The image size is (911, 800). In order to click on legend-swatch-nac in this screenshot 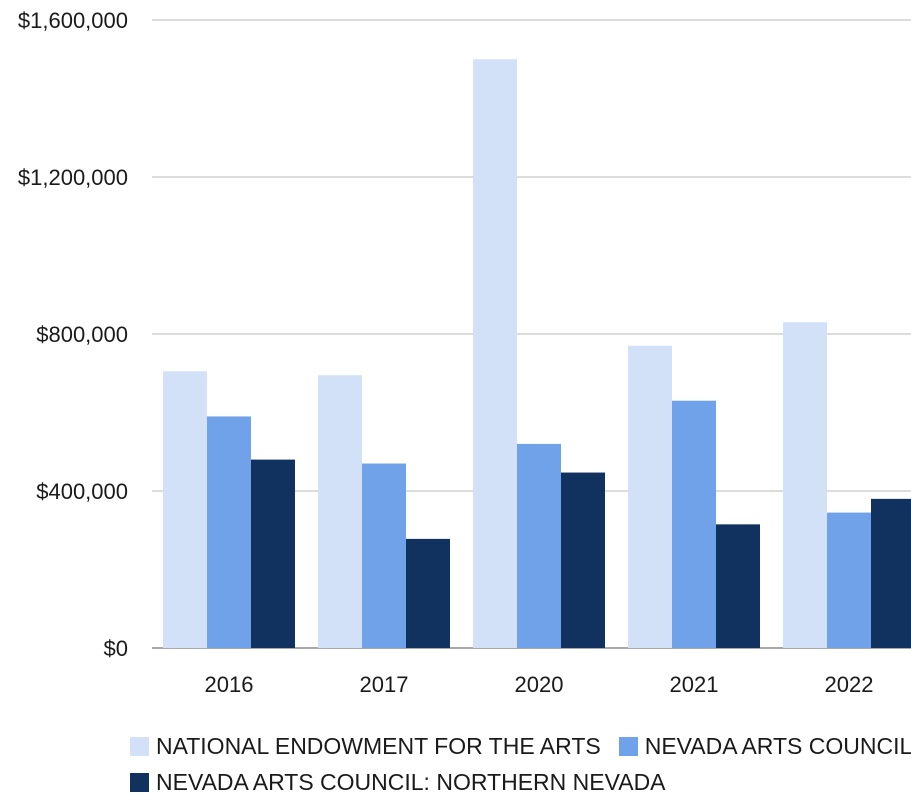, I will do `click(628, 746)`.